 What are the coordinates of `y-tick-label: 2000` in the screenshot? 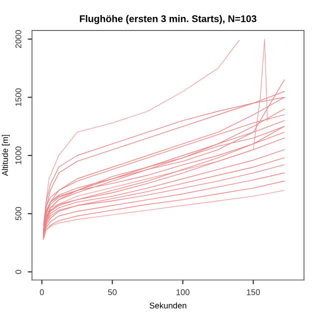 It's located at (18, 39).